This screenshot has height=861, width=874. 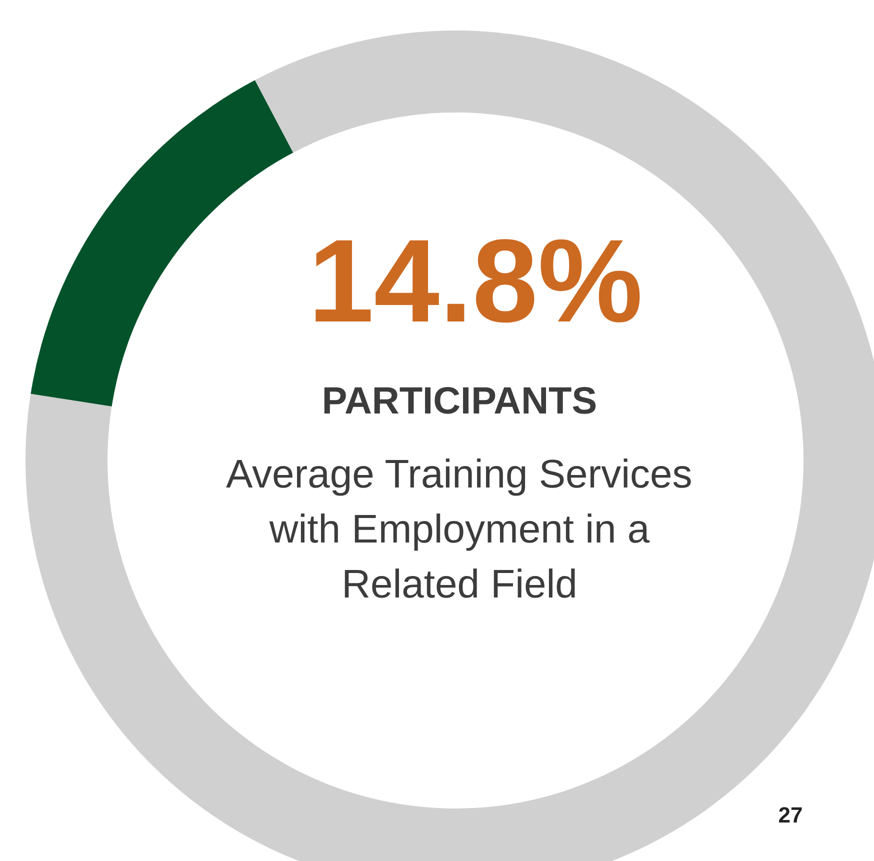 I want to click on text: 27, so click(x=790, y=815).